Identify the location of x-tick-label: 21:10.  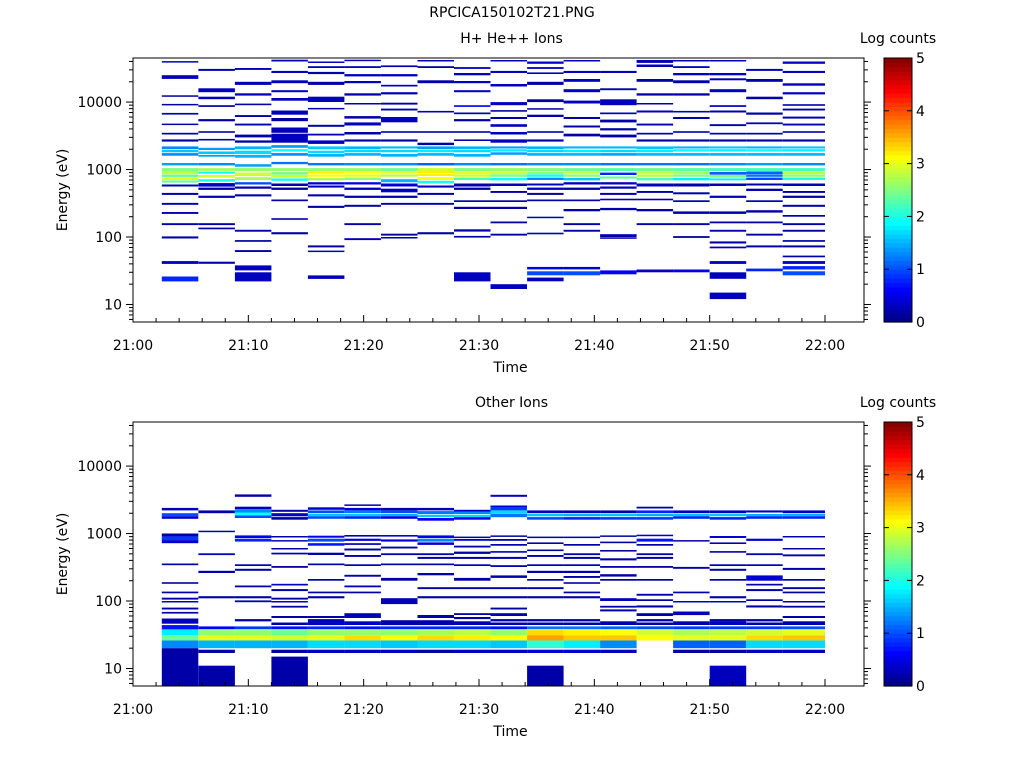
(248, 710).